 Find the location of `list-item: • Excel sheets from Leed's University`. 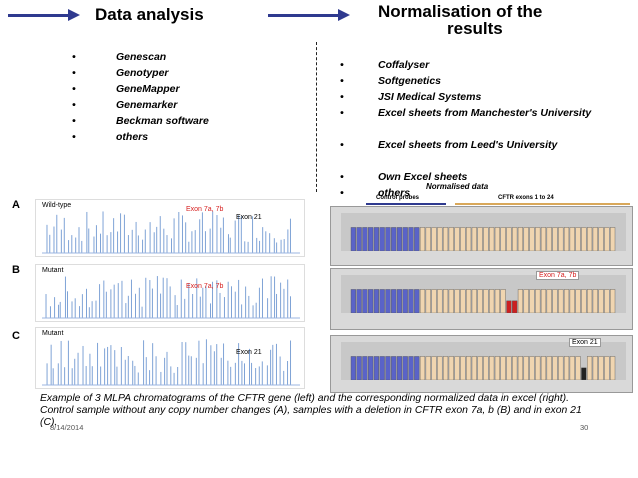

list-item: • Excel sheets from Leed's University is located at coordinates (449, 145).